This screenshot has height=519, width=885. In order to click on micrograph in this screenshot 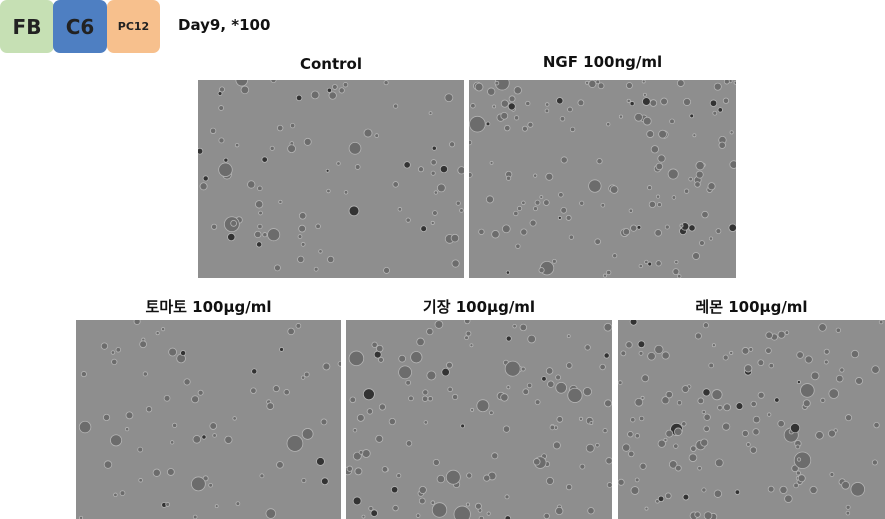, I will do `click(331, 179)`.